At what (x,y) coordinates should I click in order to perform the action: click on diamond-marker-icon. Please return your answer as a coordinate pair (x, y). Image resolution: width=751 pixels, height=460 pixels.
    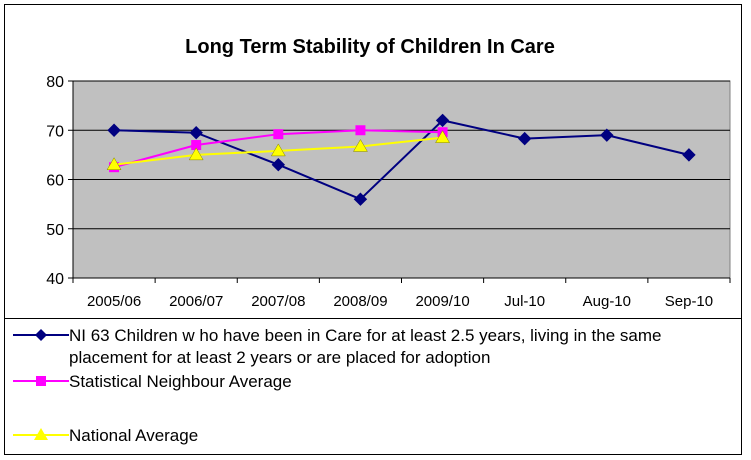
    Looking at the image, I should click on (41, 335).